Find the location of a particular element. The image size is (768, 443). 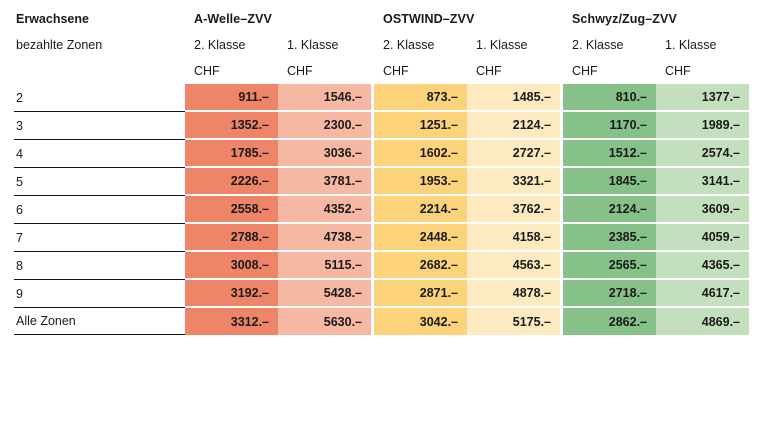

cell-schwyz-class2: 1512.– is located at coordinates (609, 154).